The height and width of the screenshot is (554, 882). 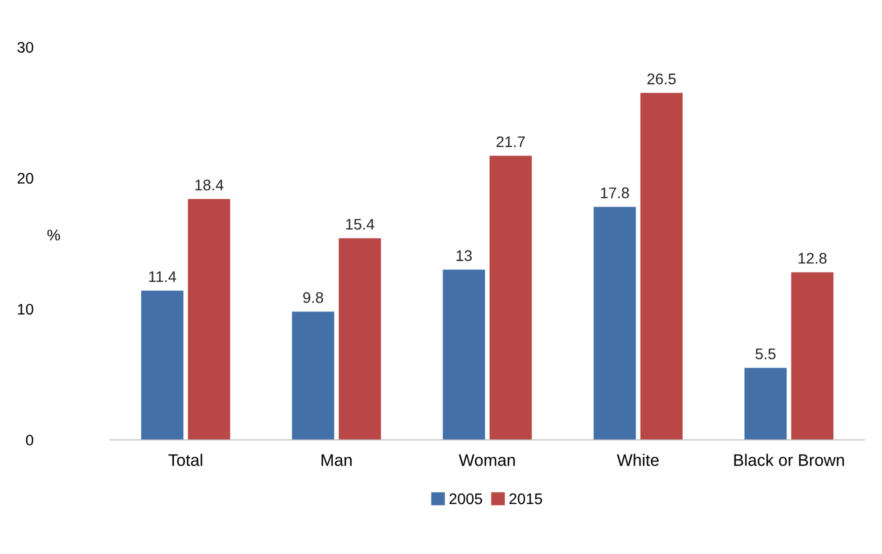 What do you see at coordinates (185, 460) in the screenshot?
I see `x-tick-label: Total` at bounding box center [185, 460].